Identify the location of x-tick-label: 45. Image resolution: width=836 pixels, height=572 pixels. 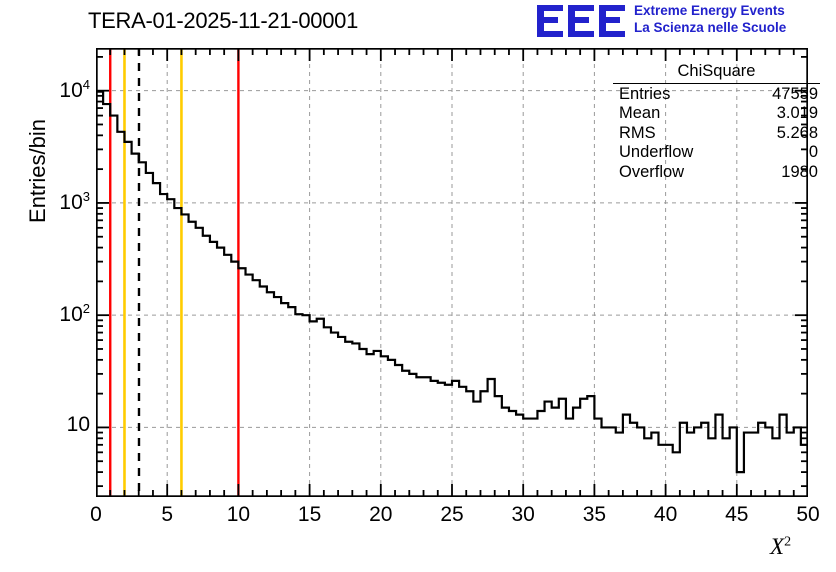
(737, 514).